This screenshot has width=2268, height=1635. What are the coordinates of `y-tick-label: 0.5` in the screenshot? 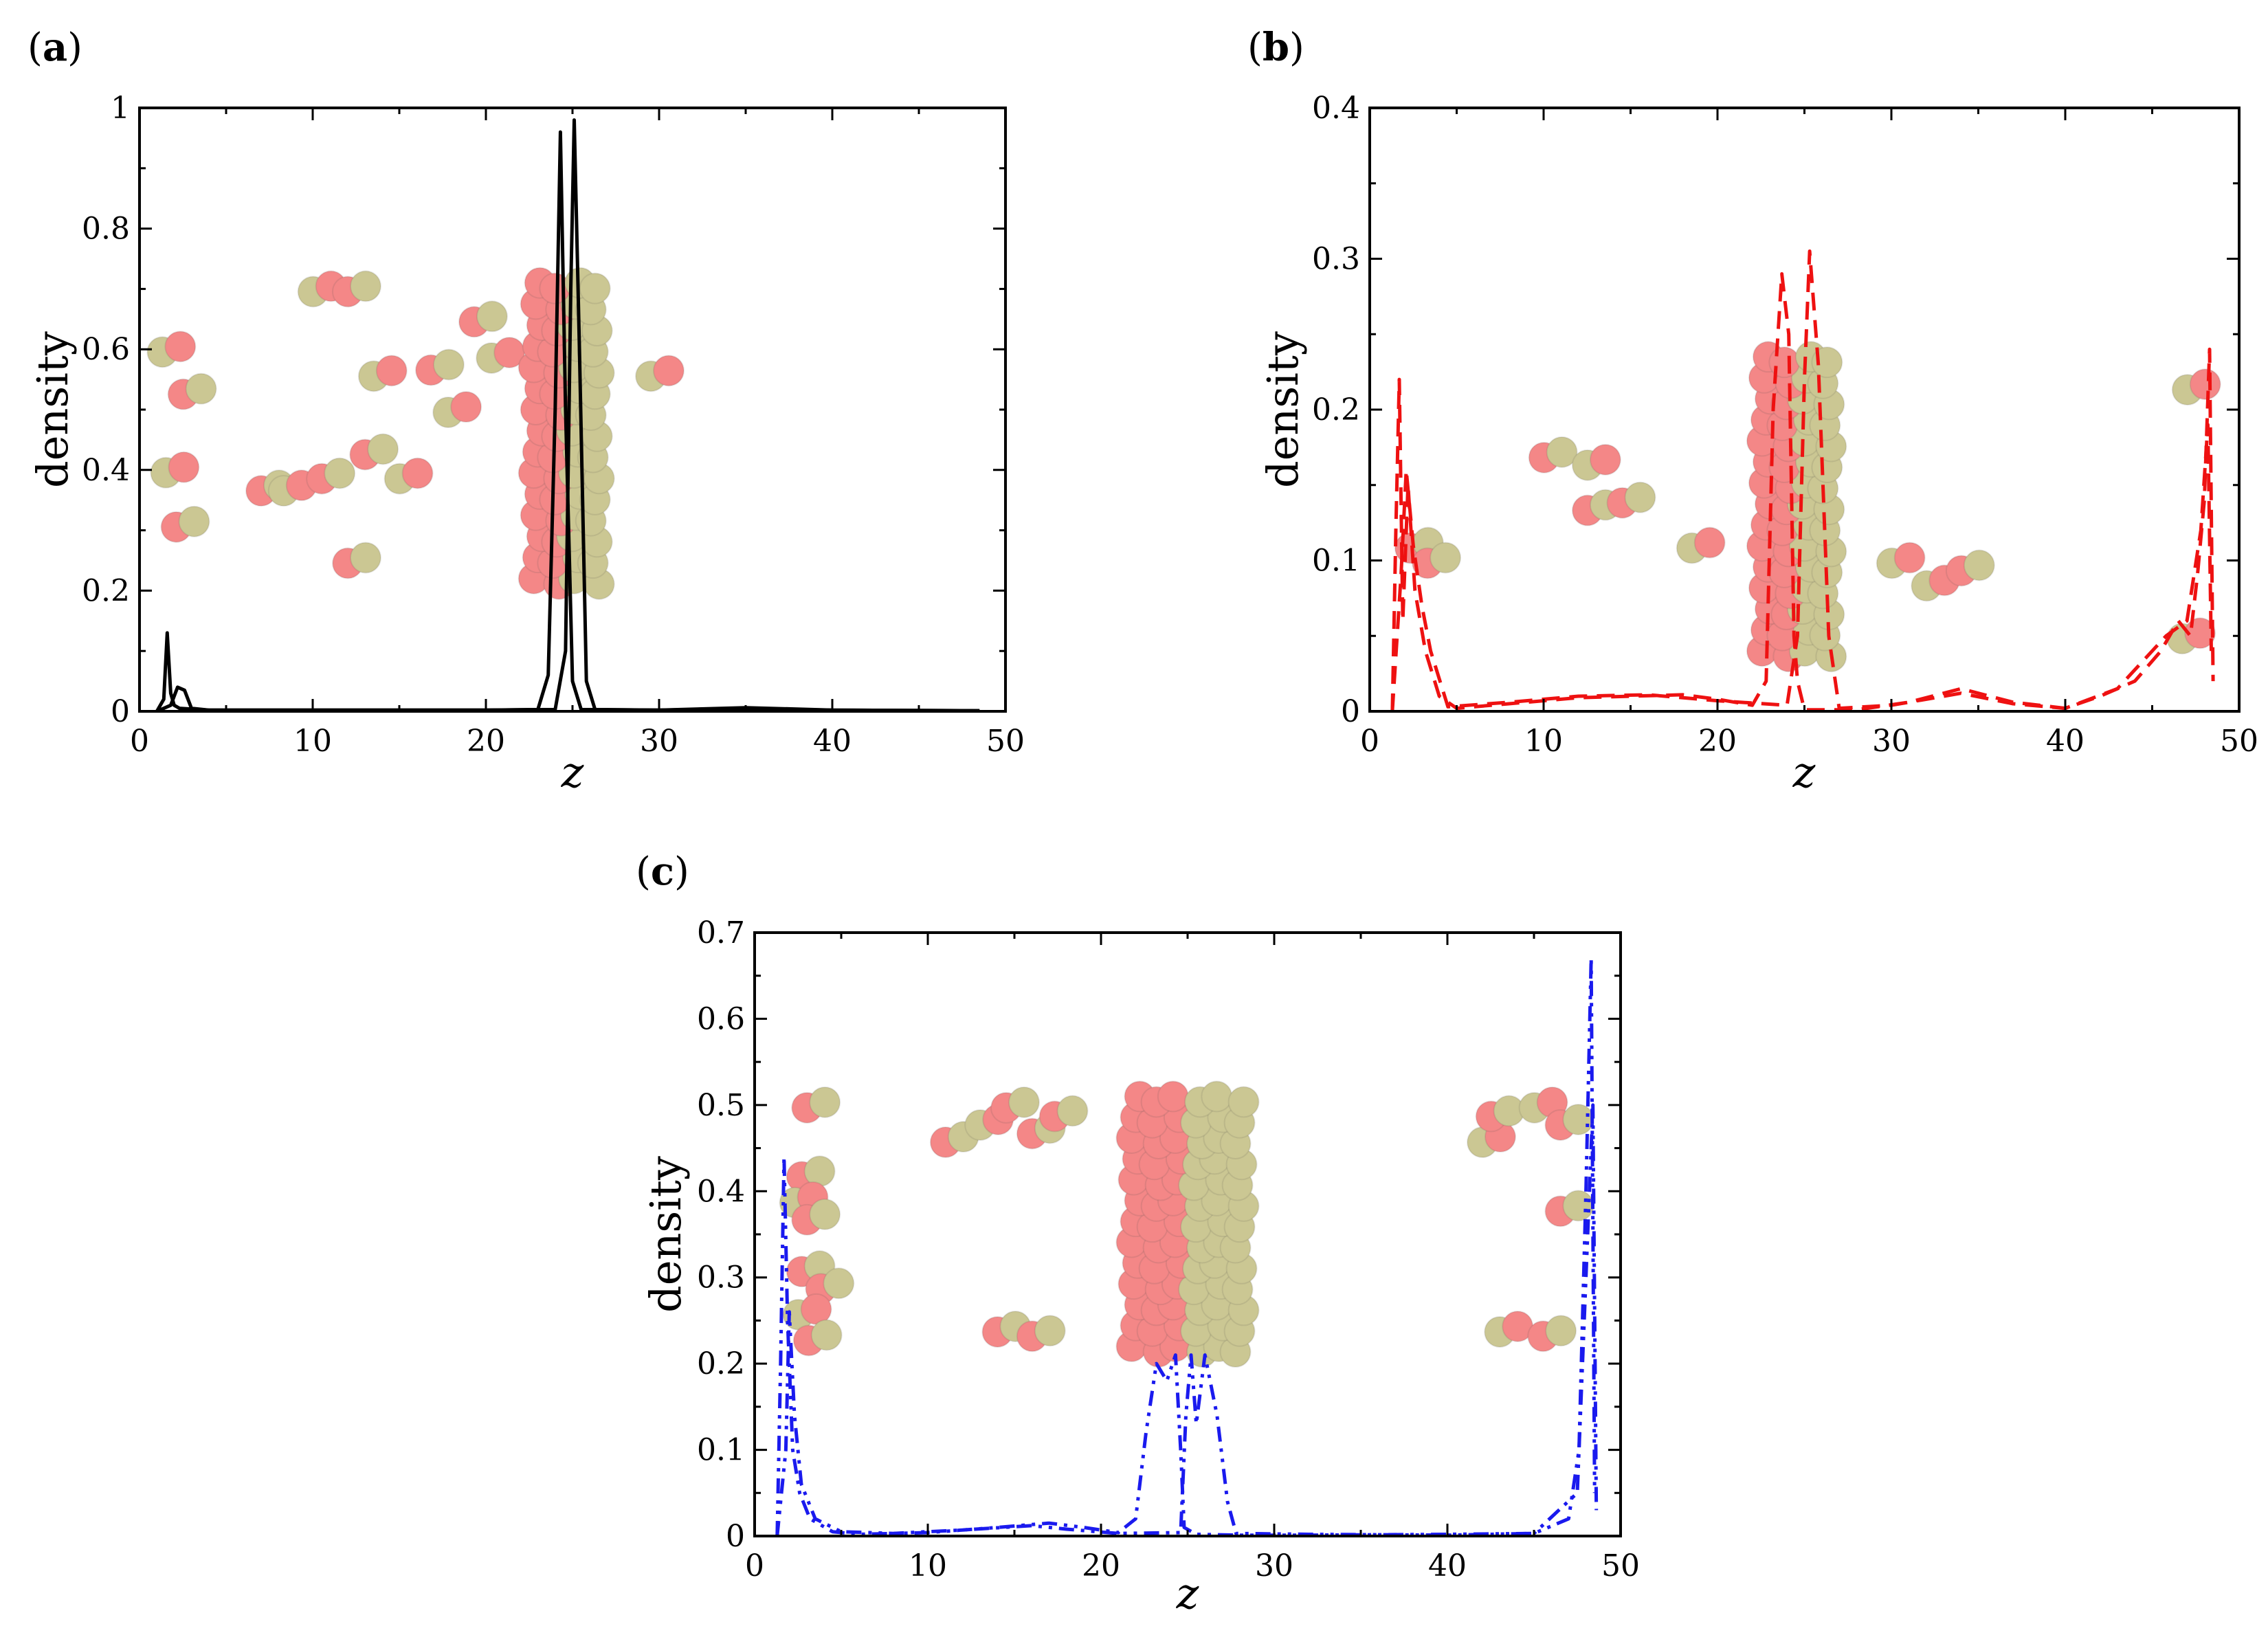 It's located at (721, 1105).